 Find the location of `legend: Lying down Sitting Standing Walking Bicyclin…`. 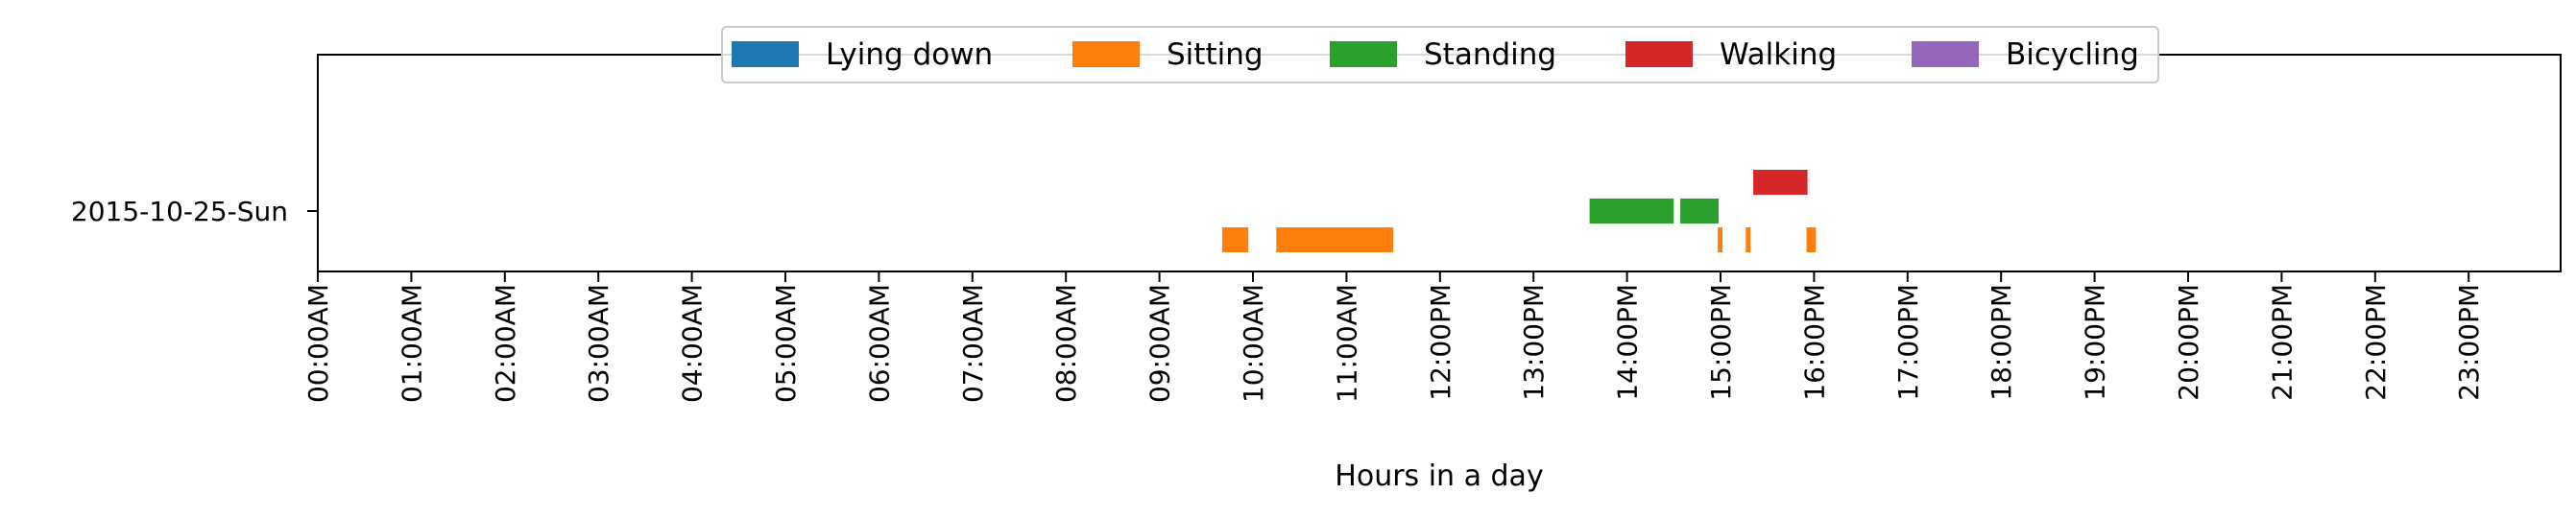

legend: Lying down Sitting Standing Walking Bicyclin… is located at coordinates (1440, 54).